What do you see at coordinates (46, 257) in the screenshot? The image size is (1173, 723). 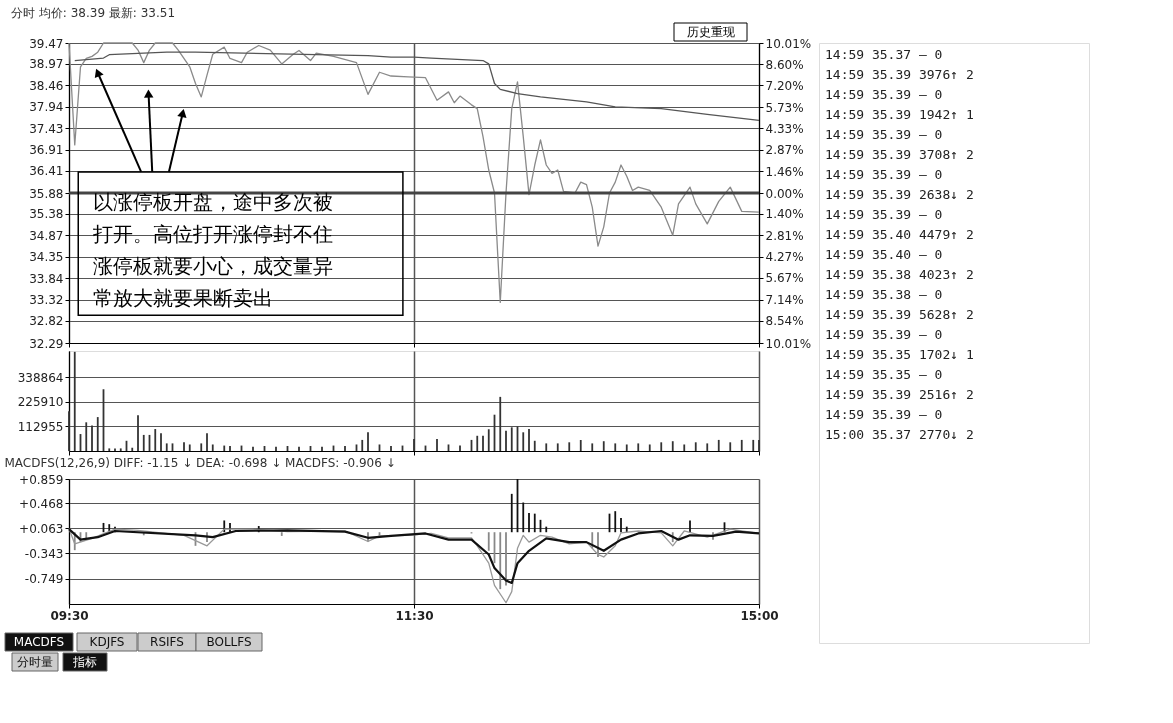 I see `y-tick-label: 34.35` at bounding box center [46, 257].